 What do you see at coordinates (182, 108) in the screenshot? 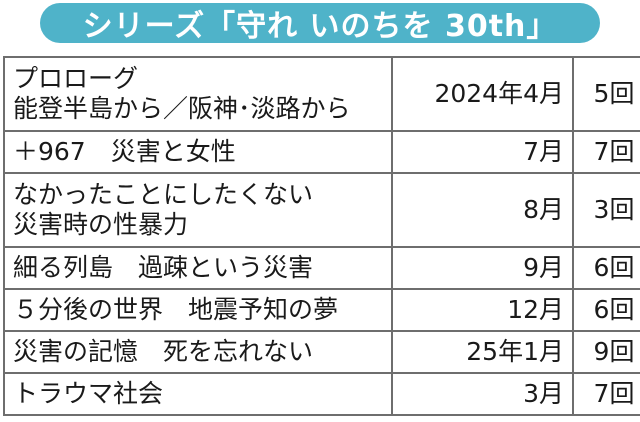
I see `row-title-line: 能登半島から／阪神･淡路から` at bounding box center [182, 108].